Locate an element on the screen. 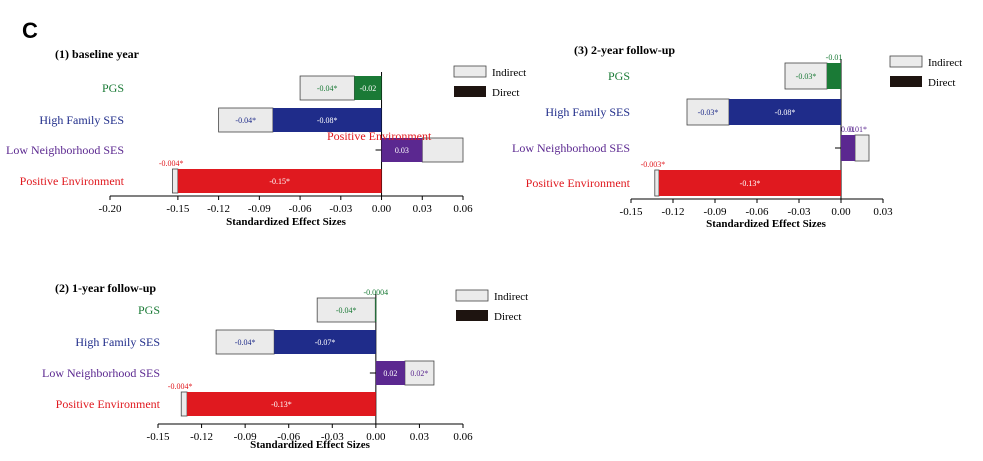 Image resolution: width=983 pixels, height=461 pixels. chart-title: (3) 2-year follow-up is located at coordinates (624, 50).